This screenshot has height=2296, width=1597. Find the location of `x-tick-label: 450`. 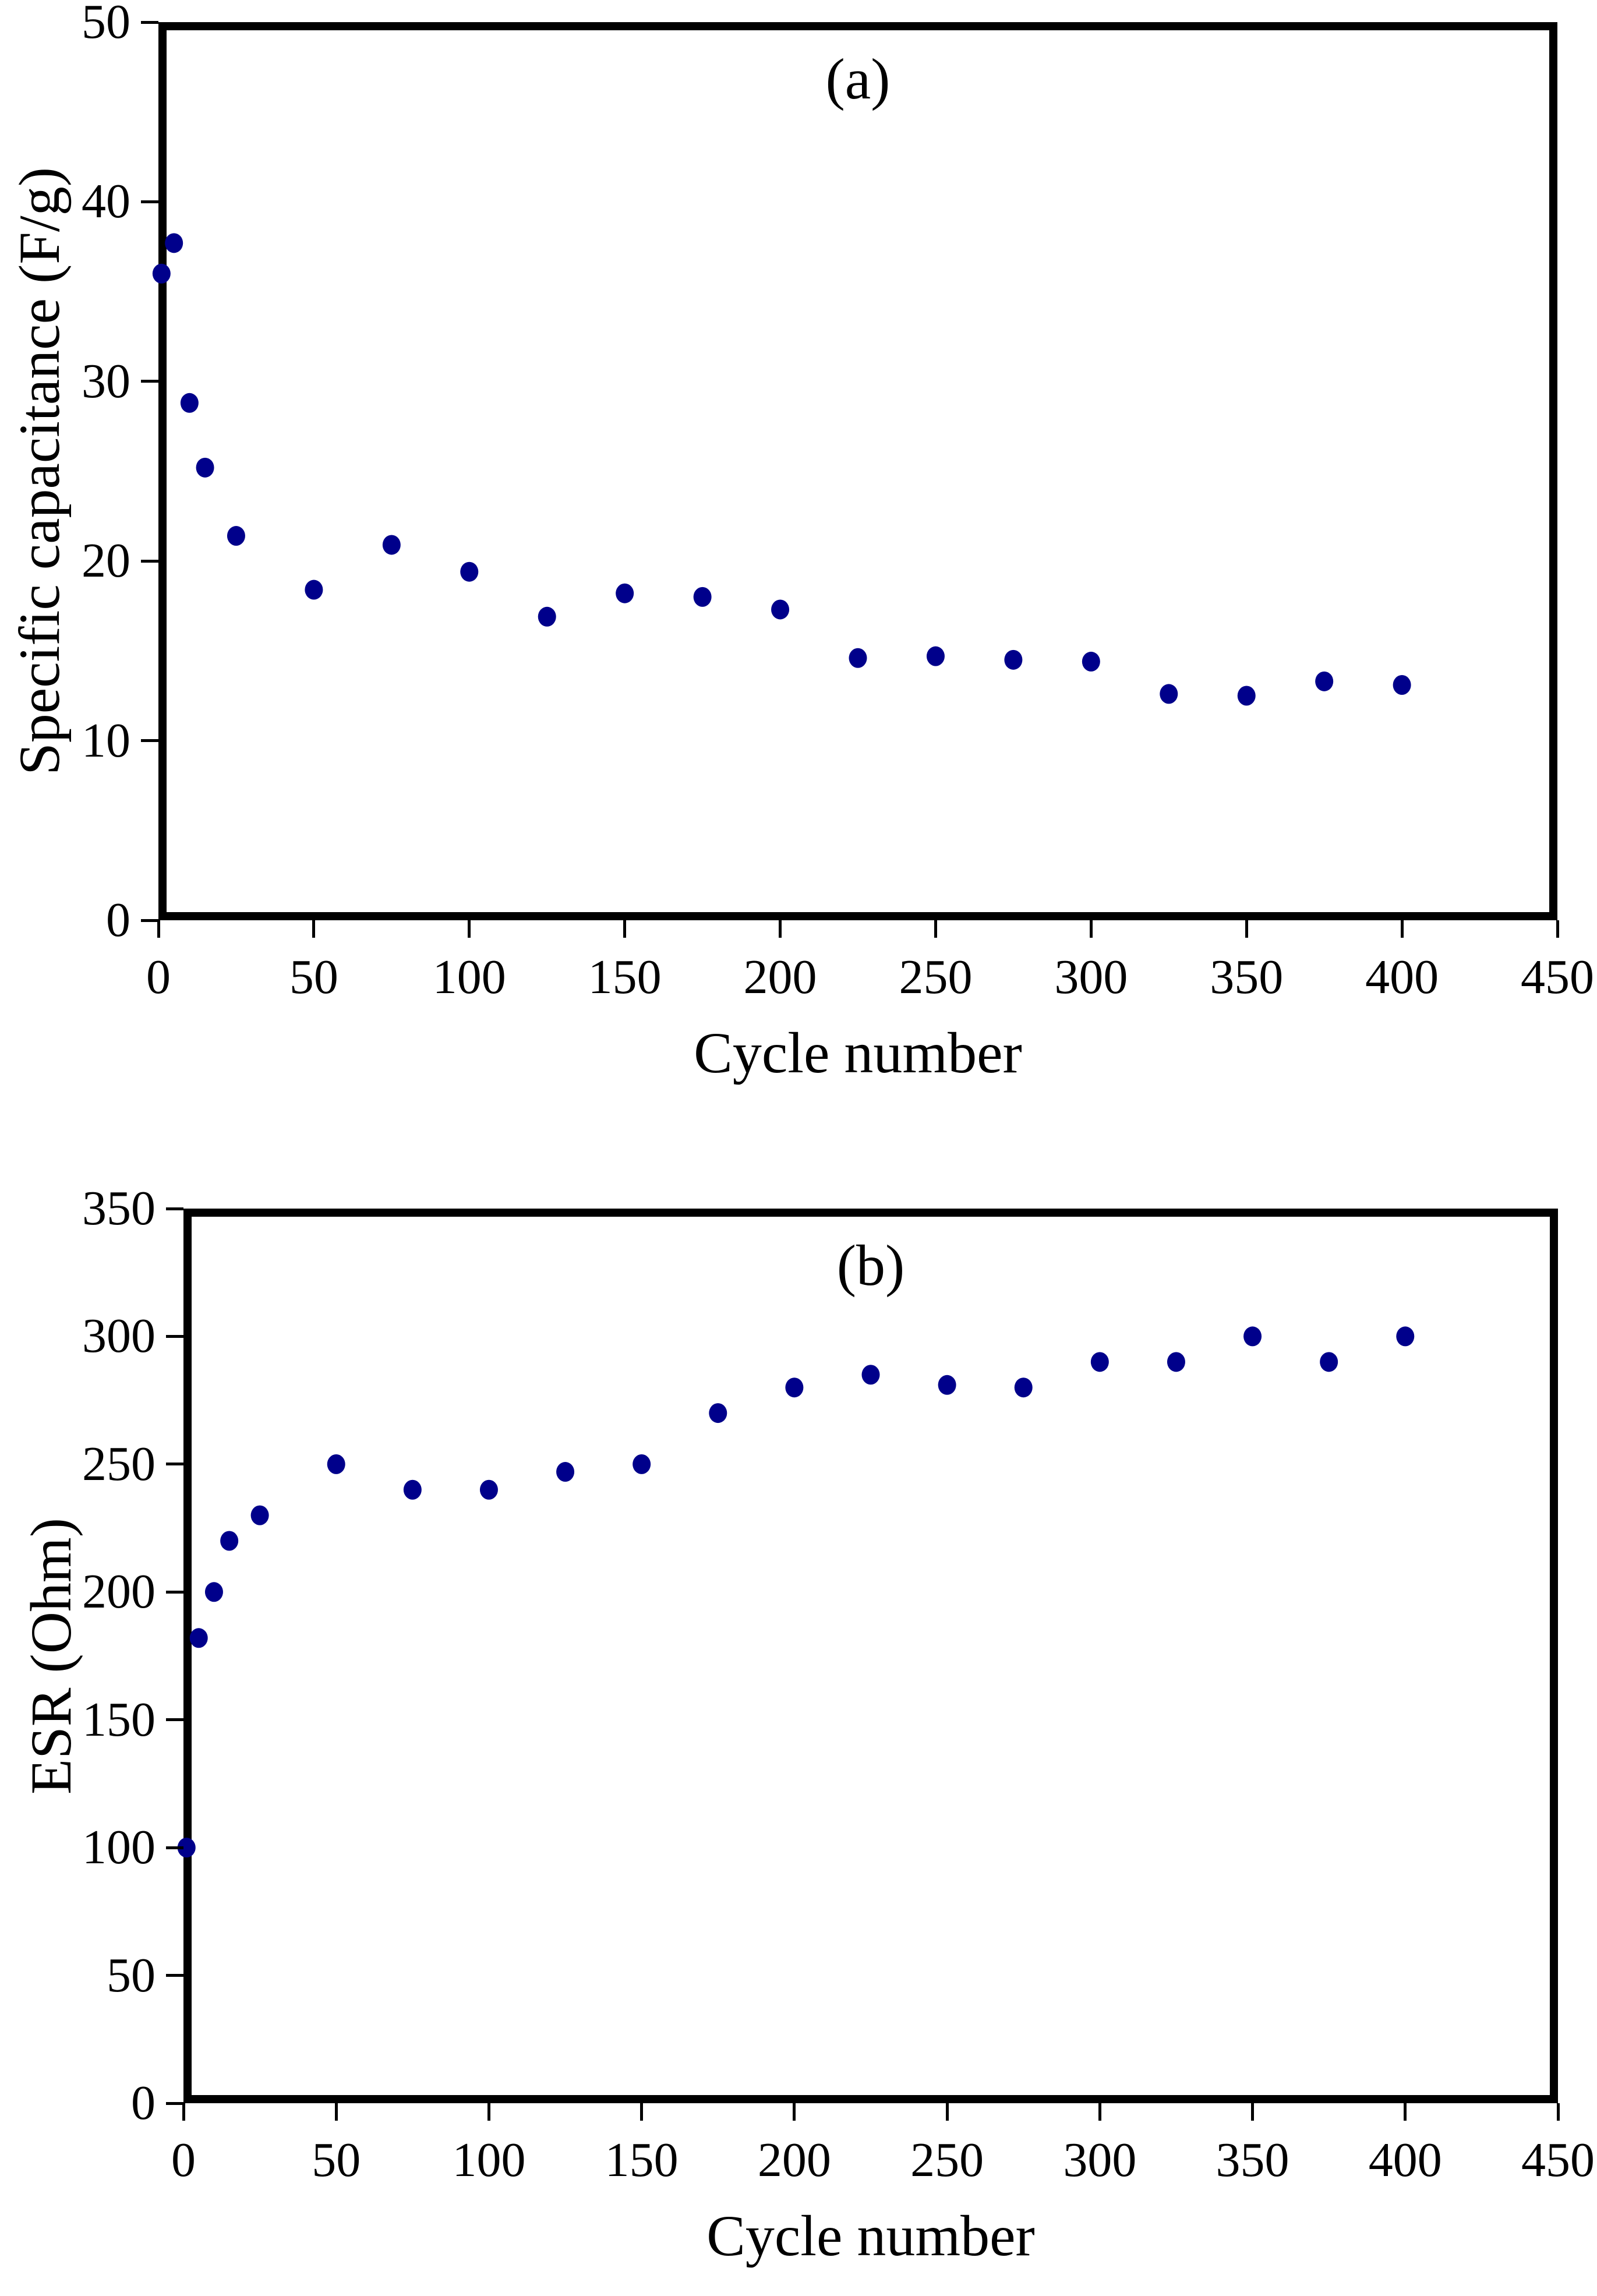

x-tick-label: 450 is located at coordinates (1558, 2160).